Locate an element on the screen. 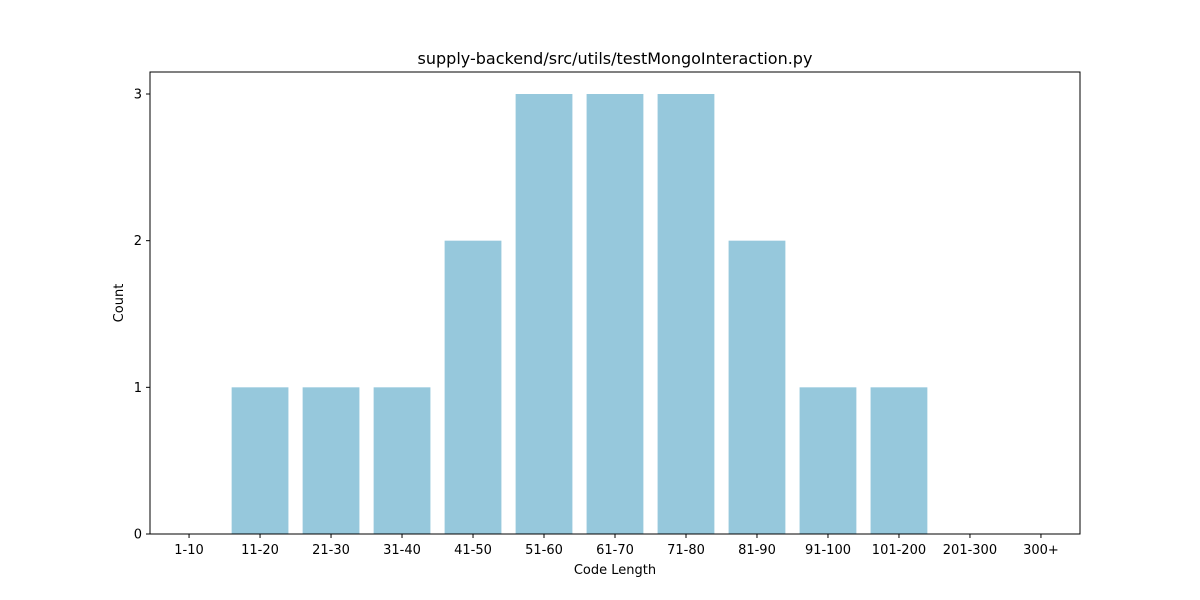 This screenshot has width=1200, height=600. y-tick-label: 1 is located at coordinates (138, 388).